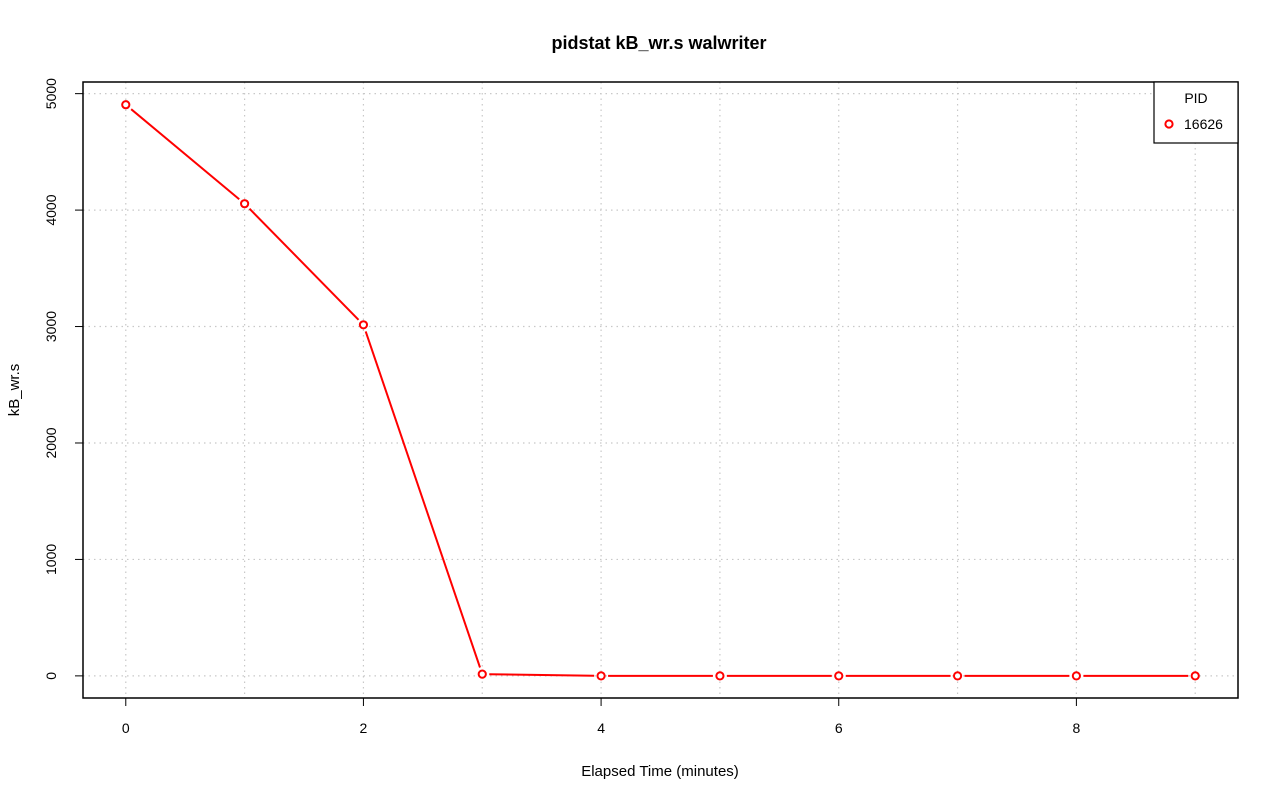 Image resolution: width=1280 pixels, height=801 pixels. What do you see at coordinates (1169, 124) in the screenshot?
I see `legend-marker` at bounding box center [1169, 124].